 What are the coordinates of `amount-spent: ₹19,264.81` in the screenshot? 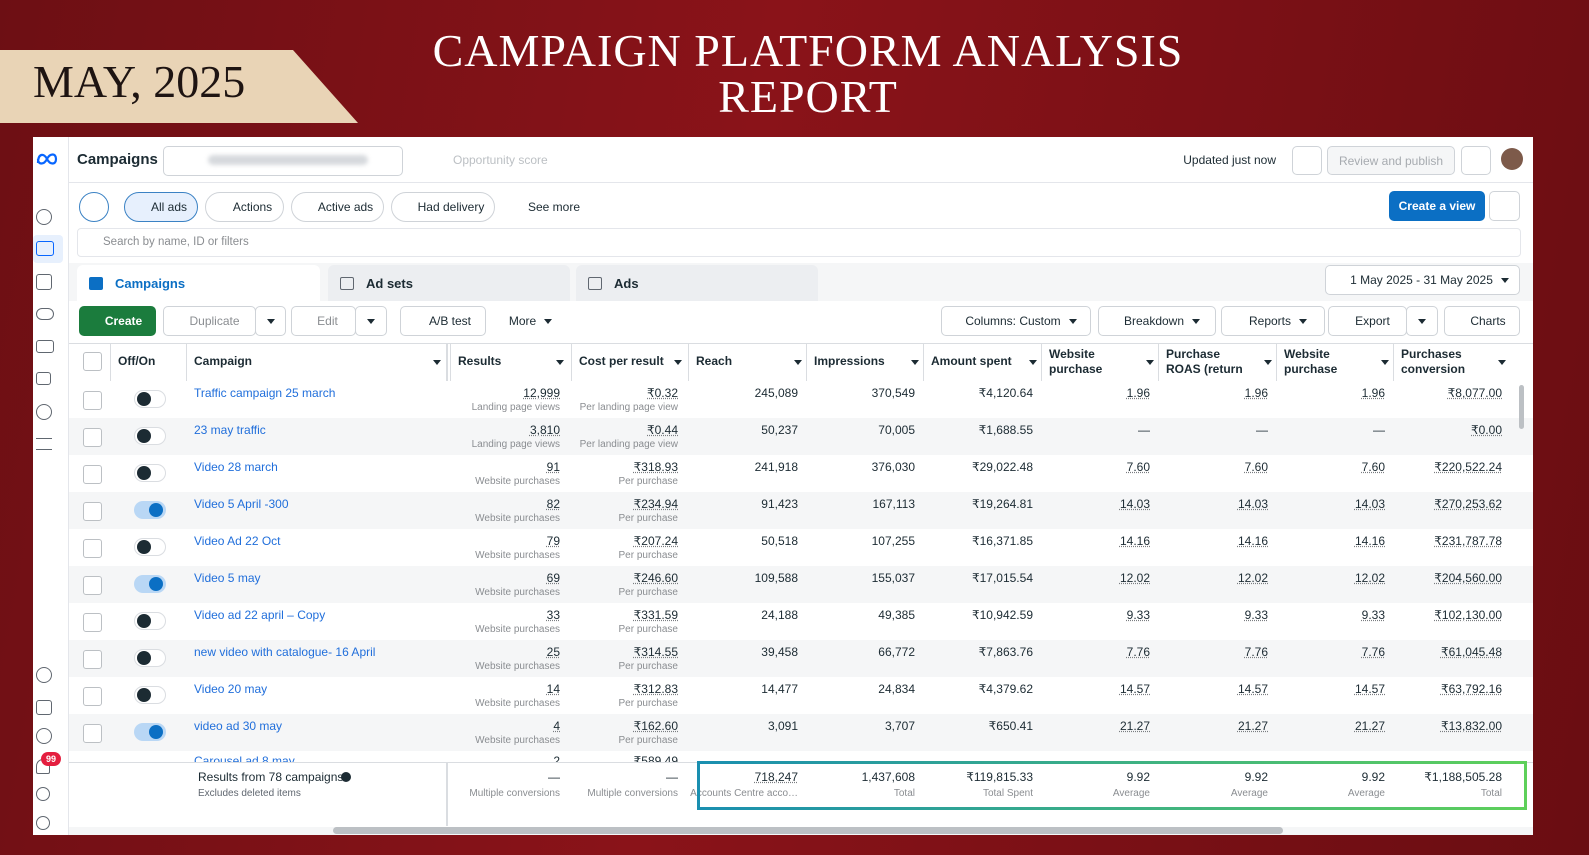 It's located at (1002, 504).